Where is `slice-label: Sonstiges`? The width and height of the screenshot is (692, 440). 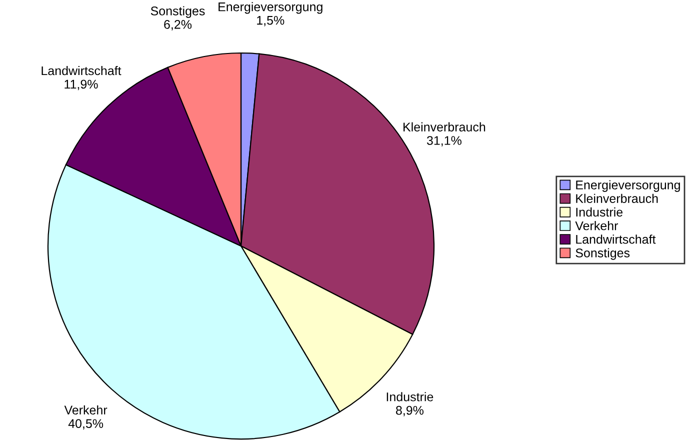 slice-label: Sonstiges is located at coordinates (177, 12).